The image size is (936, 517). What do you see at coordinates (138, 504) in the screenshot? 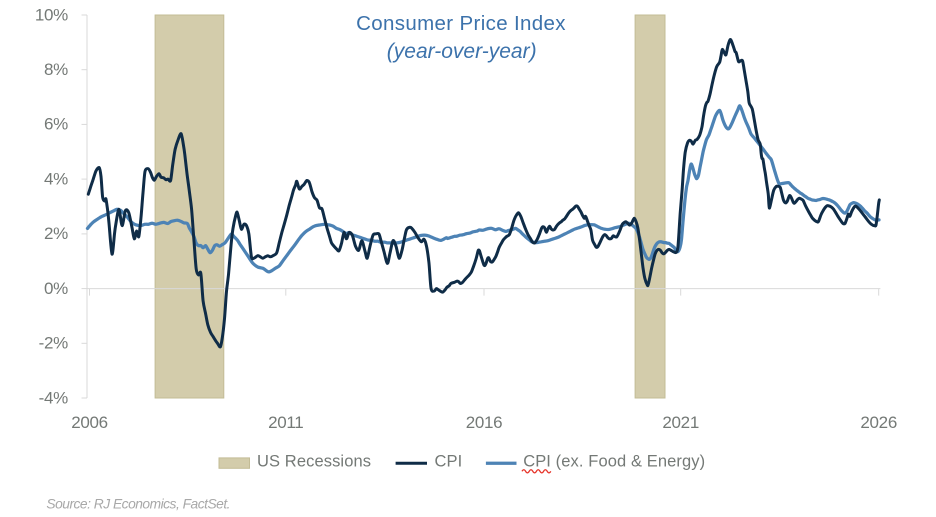
I see `svg-text: Source: RJ Economics, FactSet.` at bounding box center [138, 504].